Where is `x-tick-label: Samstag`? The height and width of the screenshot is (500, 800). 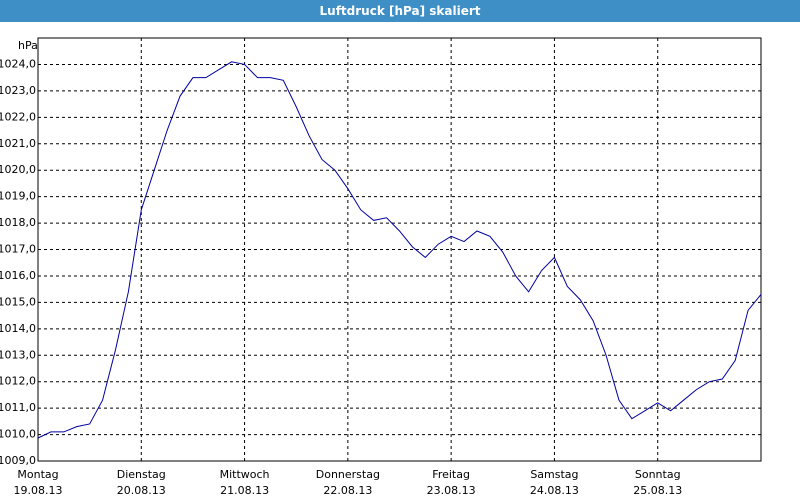 x-tick-label: Samstag is located at coordinates (554, 474).